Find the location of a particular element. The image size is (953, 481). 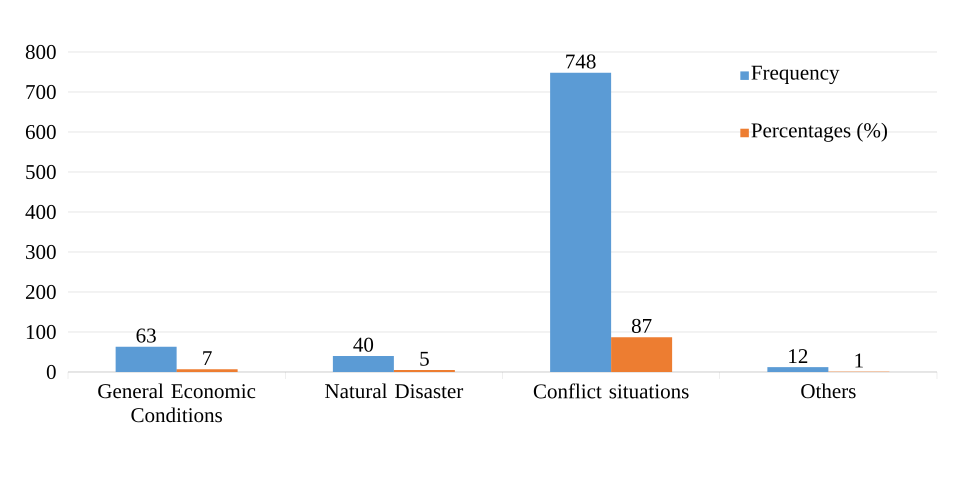

data-label: 7 is located at coordinates (207, 358).